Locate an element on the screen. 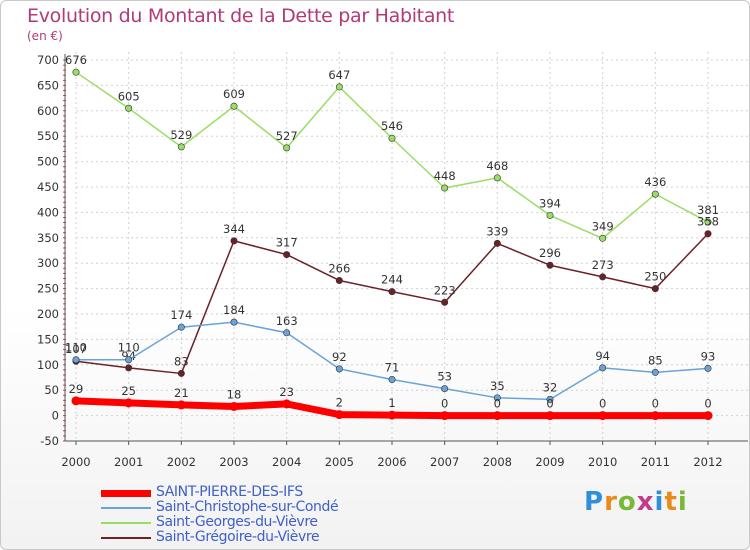 The height and width of the screenshot is (550, 750). data-label: 339 is located at coordinates (497, 231).